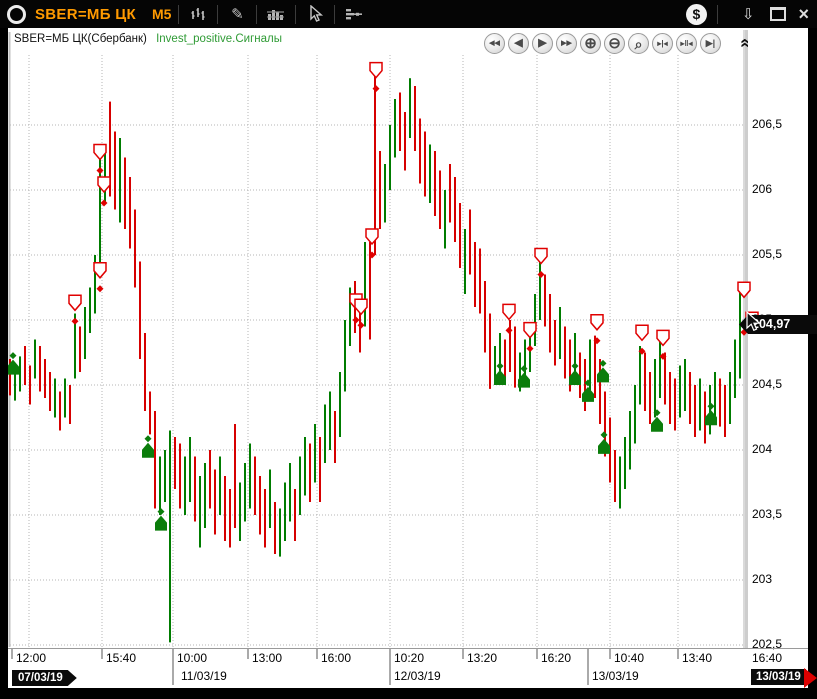 Image resolution: width=817 pixels, height=699 pixels. I want to click on signals-strategy-label: Invest_positive.Сигналы, so click(219, 39).